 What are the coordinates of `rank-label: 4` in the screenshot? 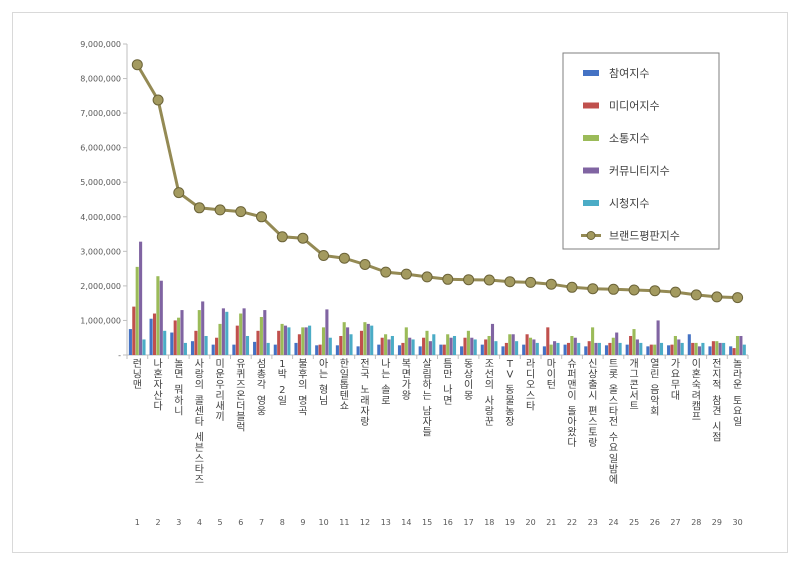 It's located at (199, 522).